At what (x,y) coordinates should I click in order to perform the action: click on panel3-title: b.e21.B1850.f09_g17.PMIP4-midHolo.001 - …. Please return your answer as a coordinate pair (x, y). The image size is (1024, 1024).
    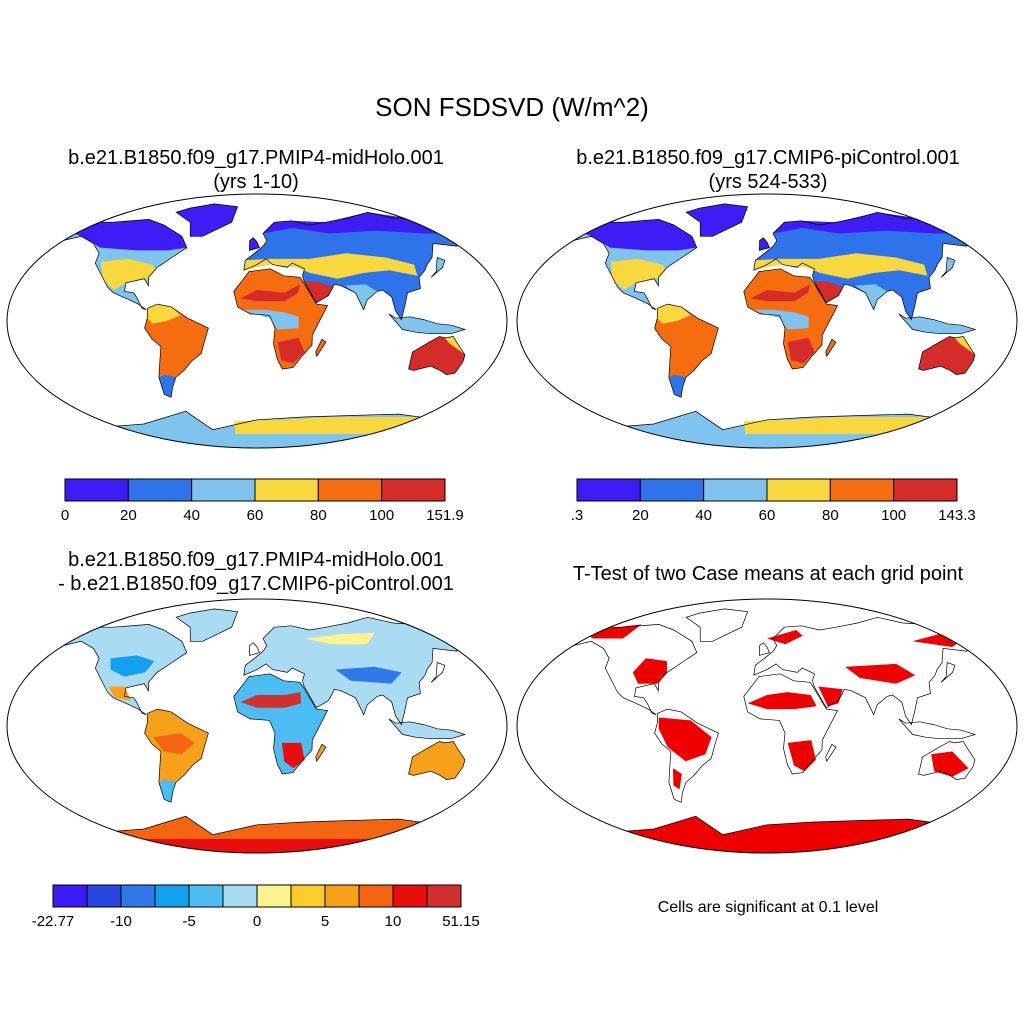
    Looking at the image, I should click on (256, 572).